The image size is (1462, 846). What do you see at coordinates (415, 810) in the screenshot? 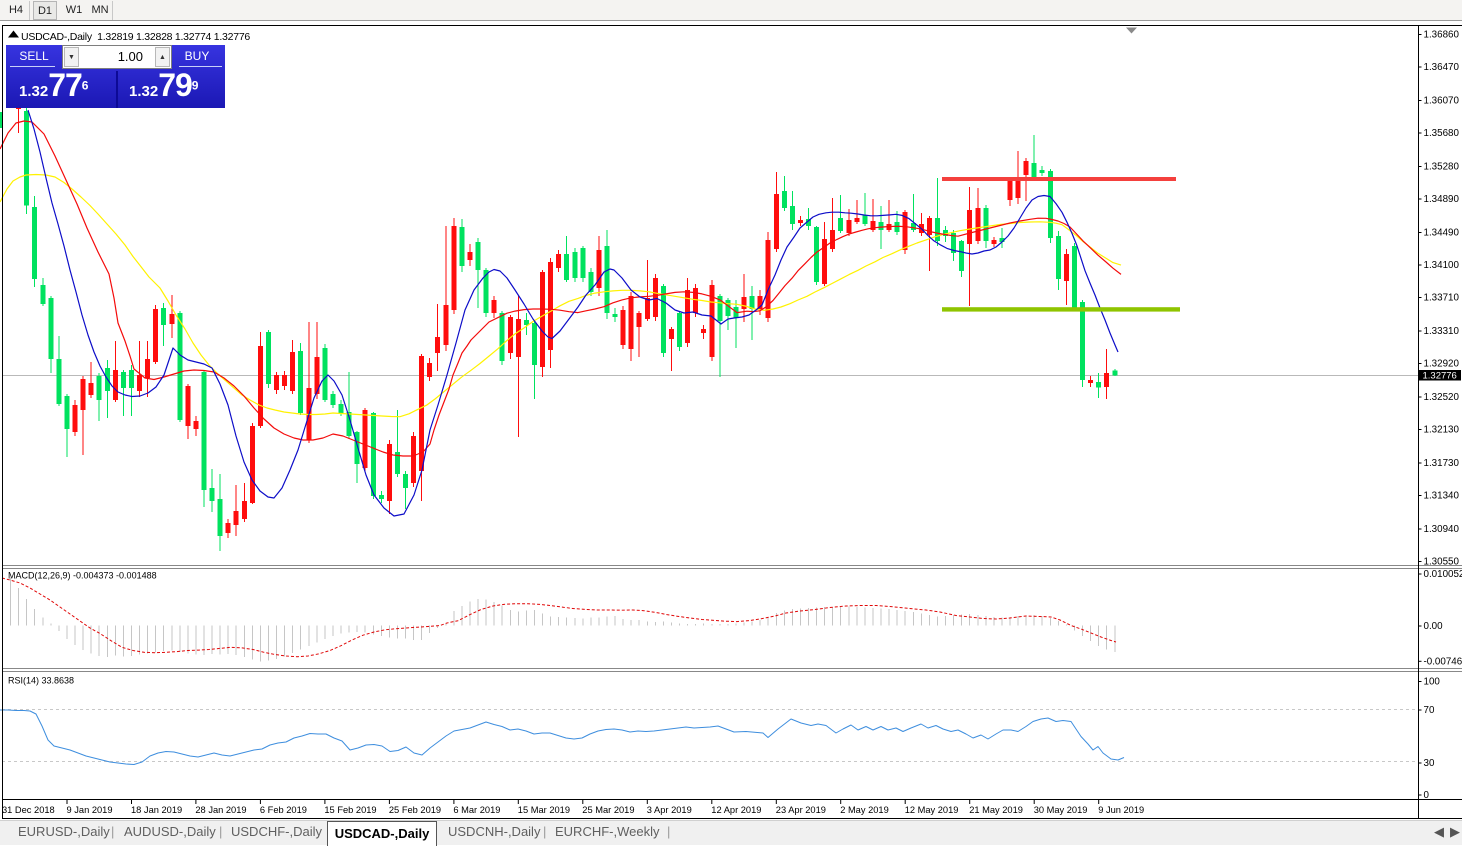
I see `svg-text: 25 Feb 2019` at bounding box center [415, 810].